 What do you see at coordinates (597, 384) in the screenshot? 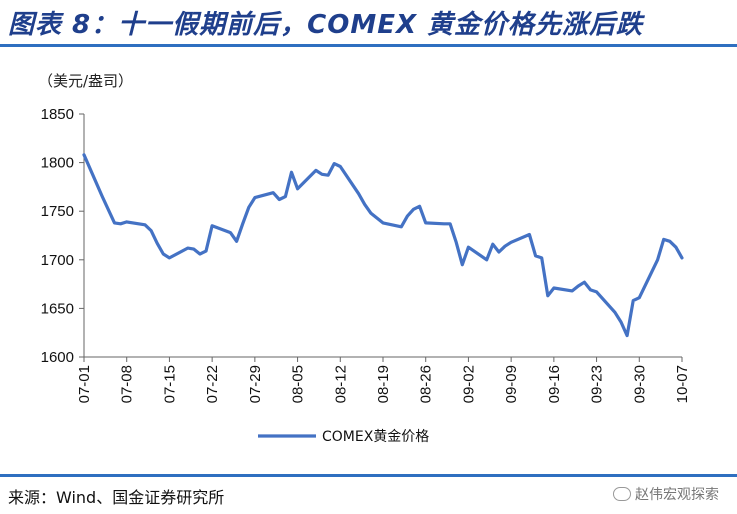
I see `x-tick-label: 09-23` at bounding box center [597, 384].